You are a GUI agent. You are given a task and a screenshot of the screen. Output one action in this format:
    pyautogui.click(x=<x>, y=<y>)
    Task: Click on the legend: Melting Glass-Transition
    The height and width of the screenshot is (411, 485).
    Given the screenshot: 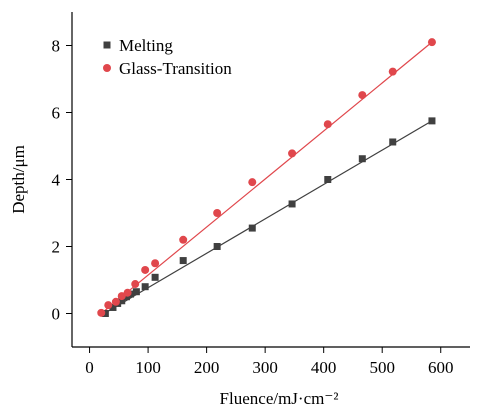 What is the action you would take?
    pyautogui.click(x=167, y=57)
    